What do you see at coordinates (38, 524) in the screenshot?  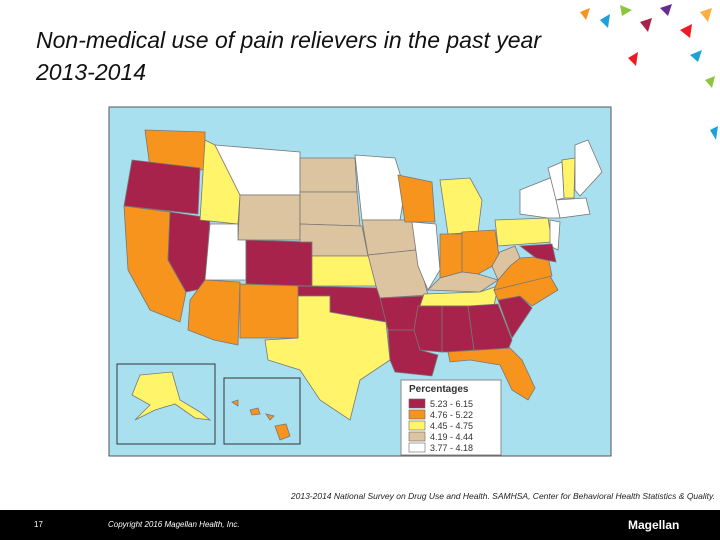 I see `page-number: 17` at bounding box center [38, 524].